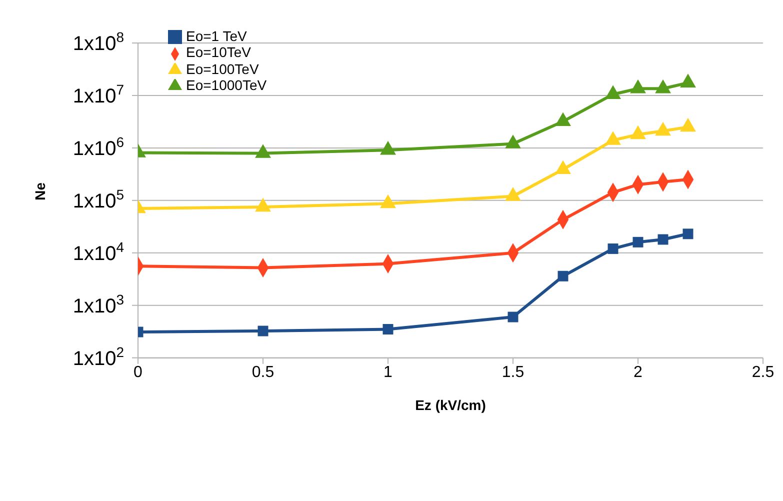 Image resolution: width=783 pixels, height=501 pixels. Describe the element at coordinates (763, 373) in the screenshot. I see `x-tick-label: 2.5` at that location.